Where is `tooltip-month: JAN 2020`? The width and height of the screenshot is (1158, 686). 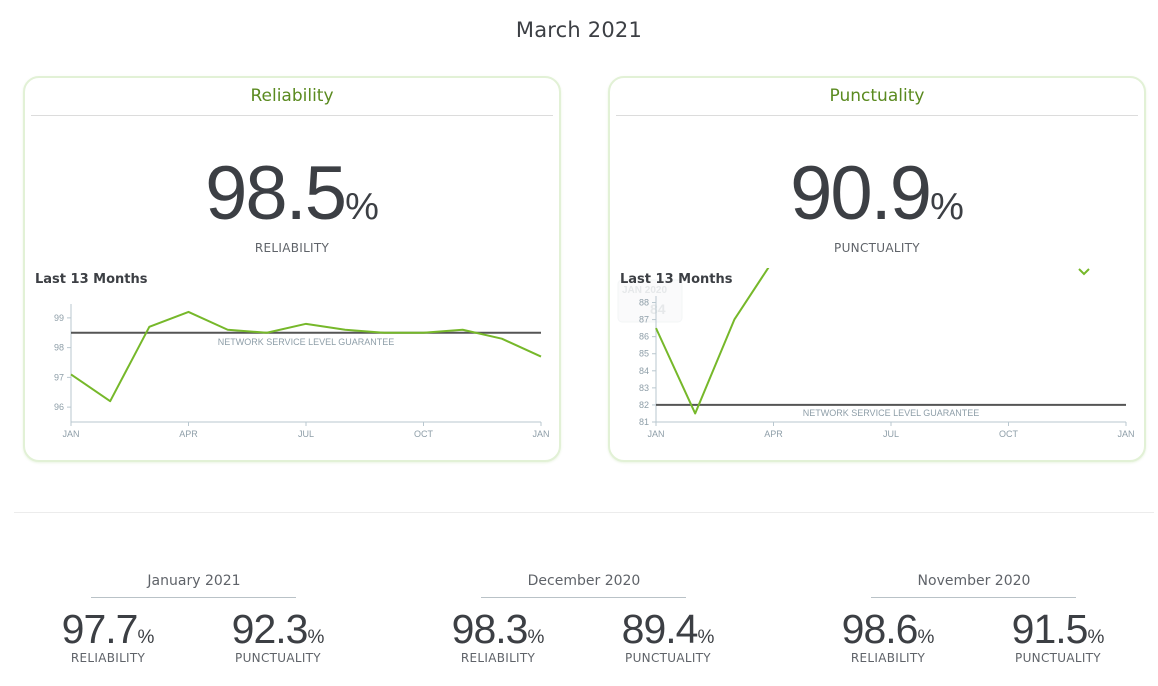 tooltip-month: JAN 2020 is located at coordinates (644, 290).